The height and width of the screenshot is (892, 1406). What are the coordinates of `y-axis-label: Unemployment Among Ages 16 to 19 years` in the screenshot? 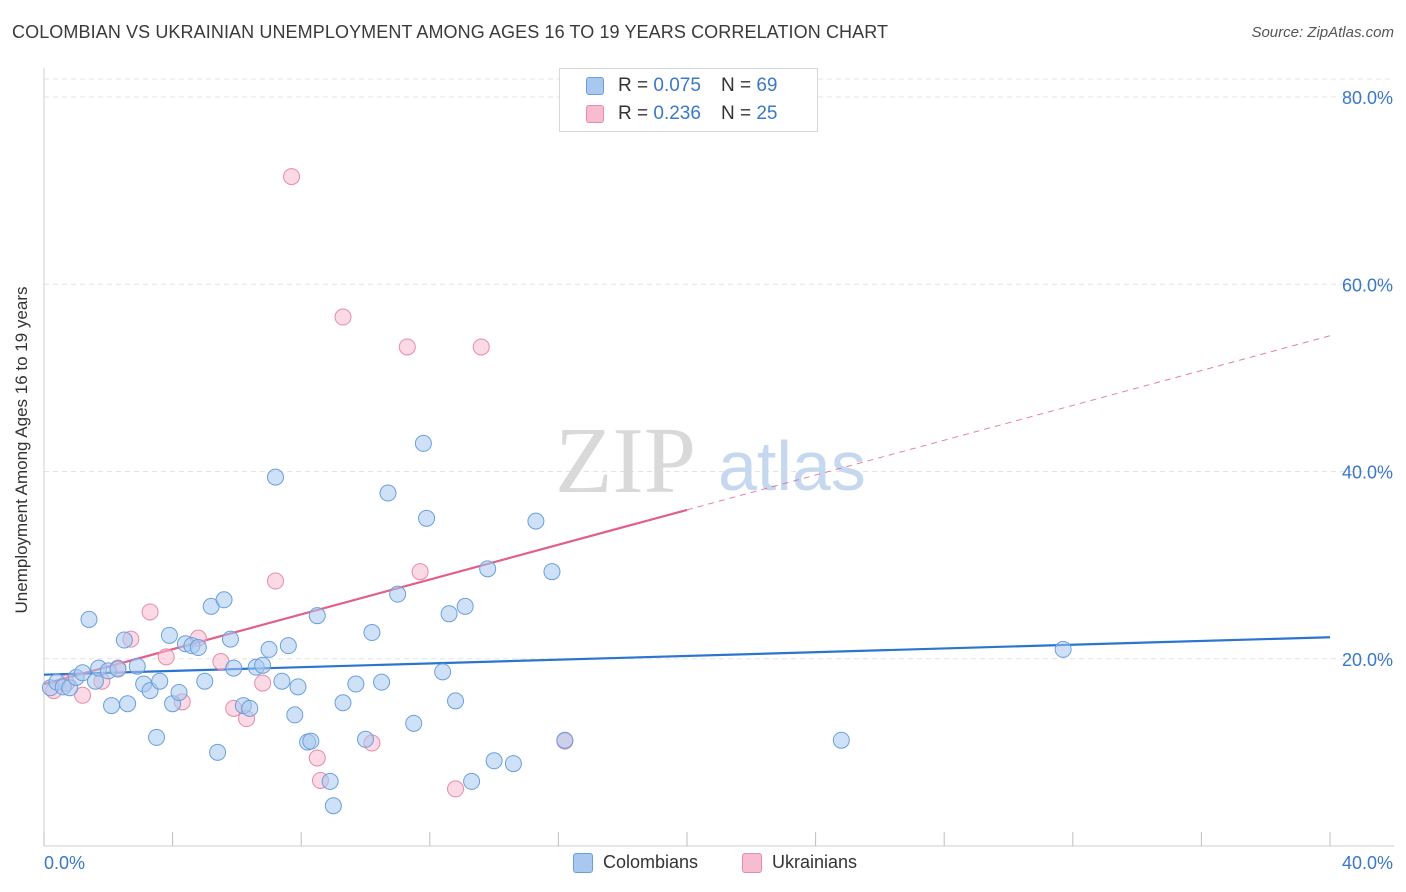 It's located at (21, 450).